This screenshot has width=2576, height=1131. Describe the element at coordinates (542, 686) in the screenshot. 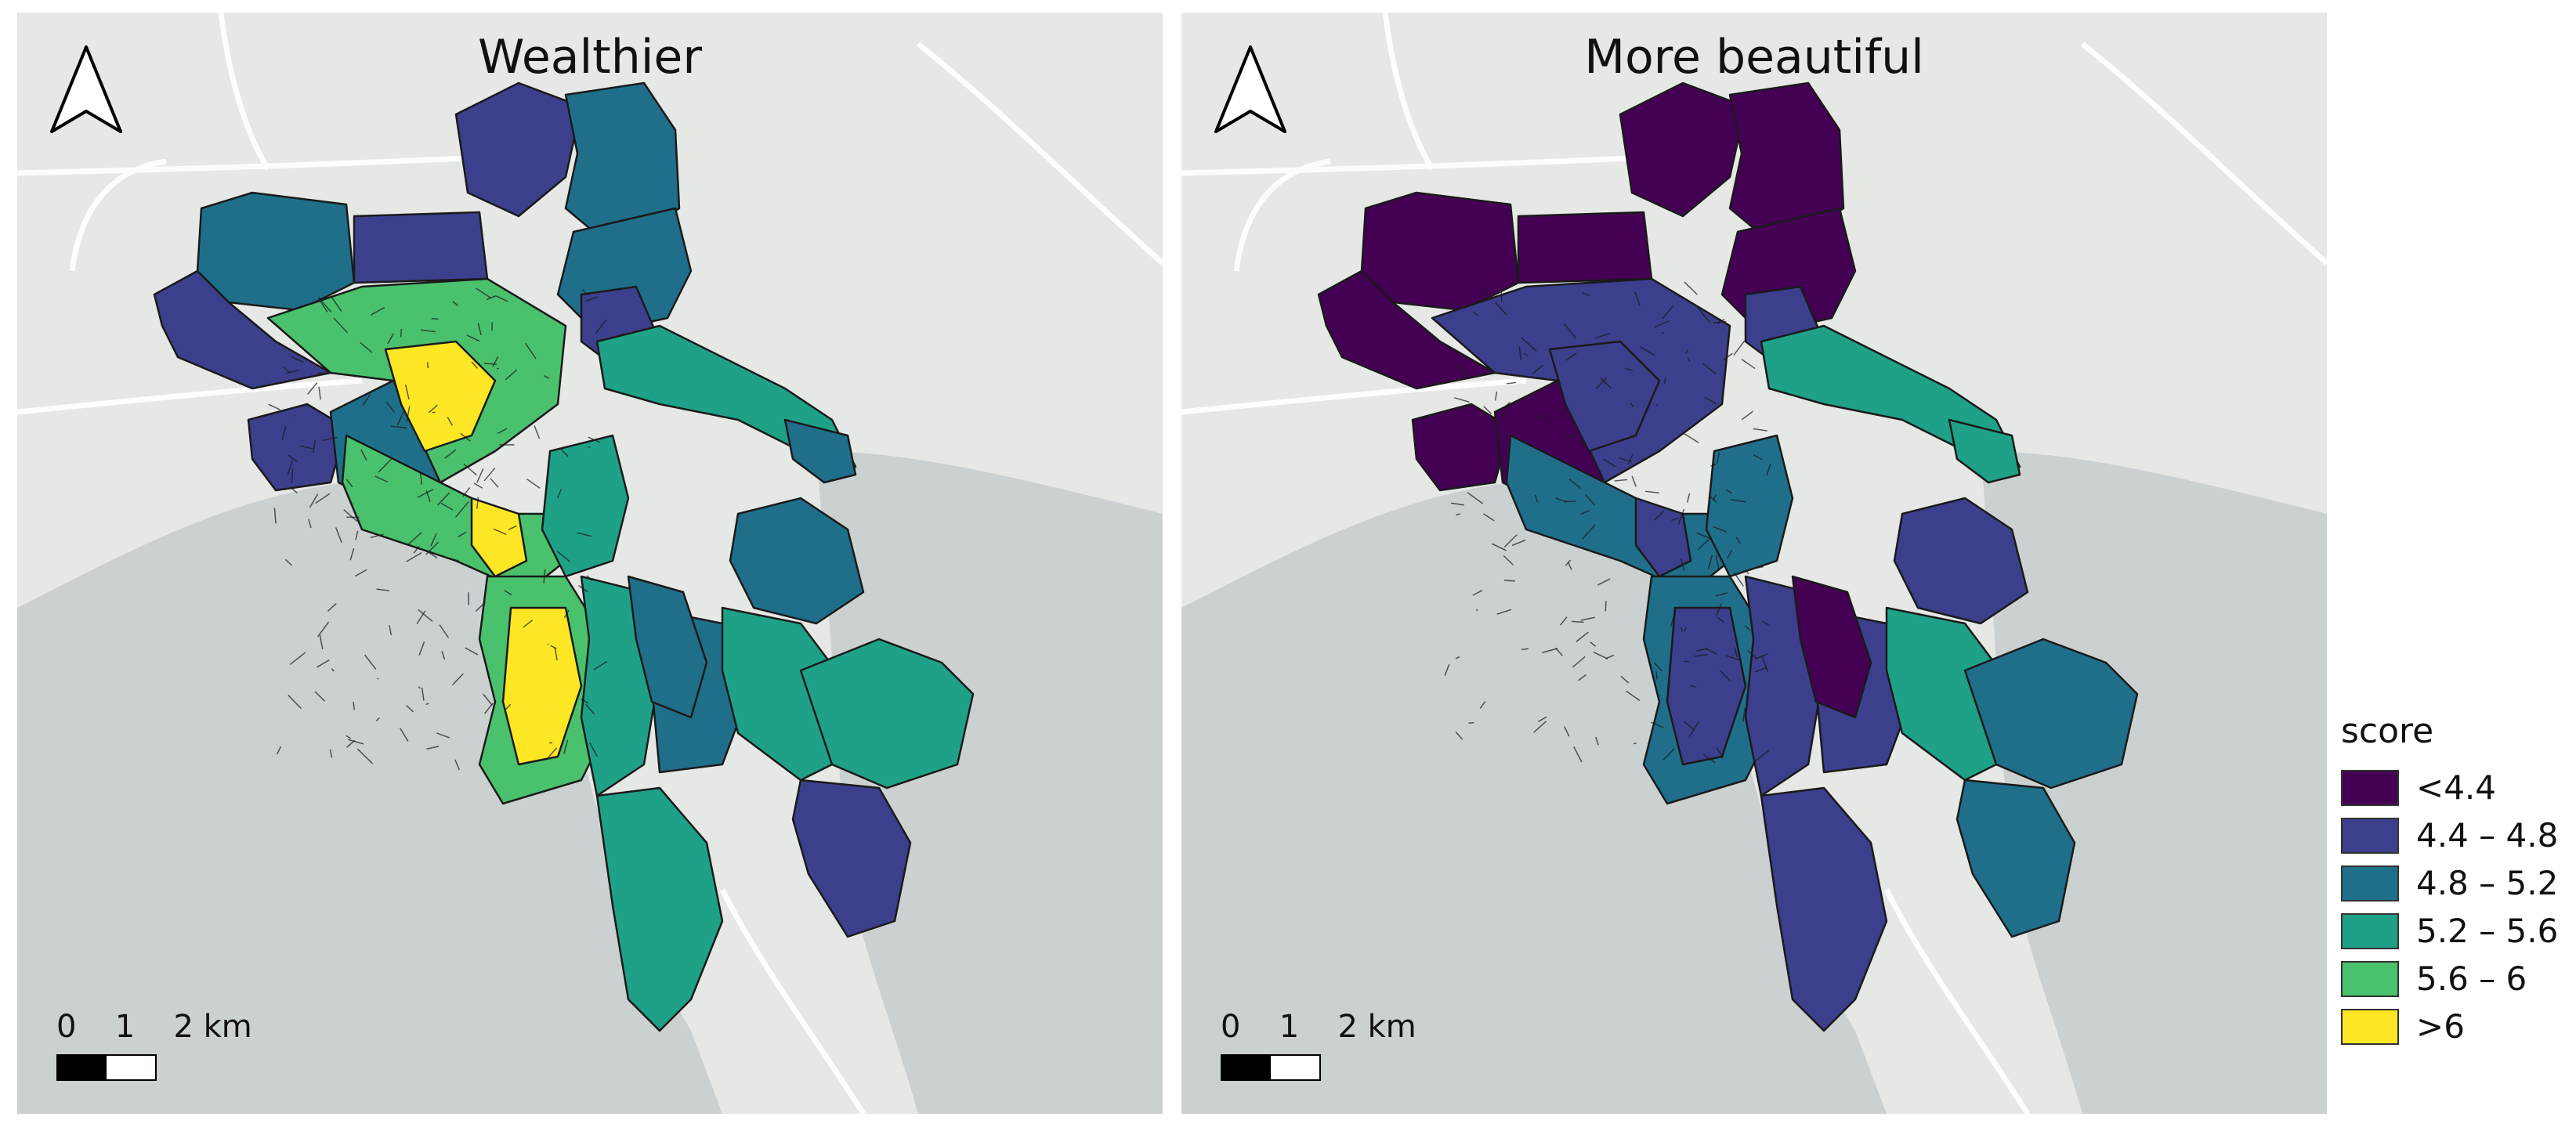

I see `region-south-core` at that location.